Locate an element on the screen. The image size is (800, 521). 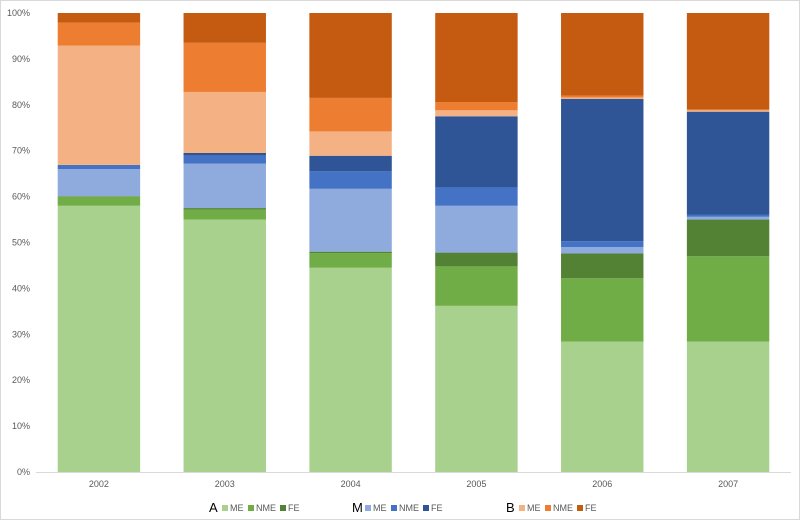
bar-segment-a-me-2004 is located at coordinates (350, 370).